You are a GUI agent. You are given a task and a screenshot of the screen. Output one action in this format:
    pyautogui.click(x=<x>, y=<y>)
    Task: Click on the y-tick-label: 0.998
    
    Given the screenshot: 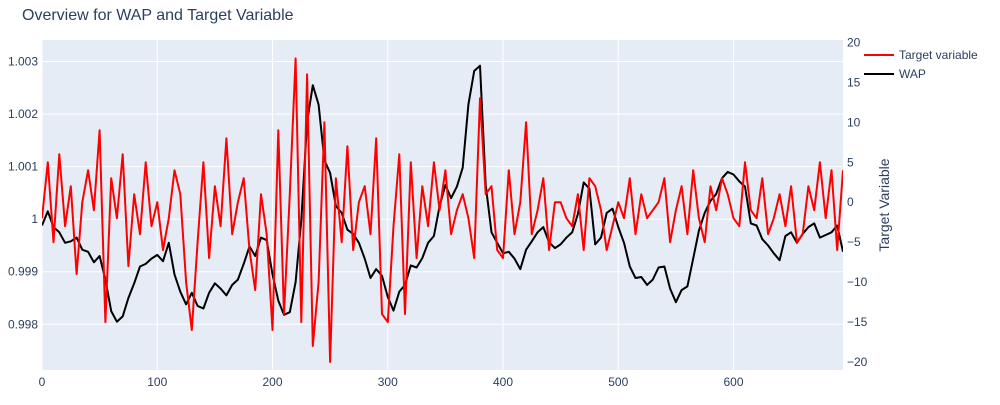 What is the action you would take?
    pyautogui.click(x=23, y=324)
    